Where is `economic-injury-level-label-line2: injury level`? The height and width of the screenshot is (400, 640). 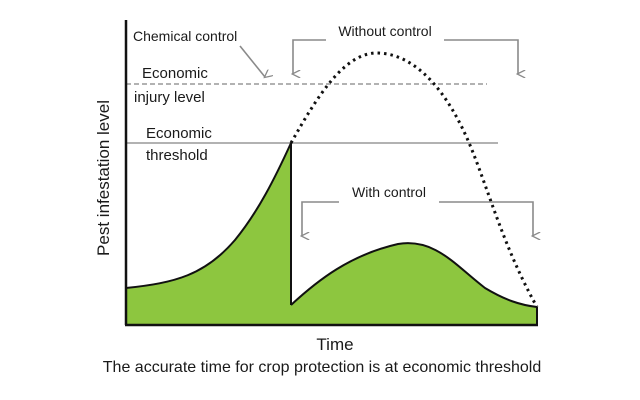
economic-injury-level-label-line2: injury level is located at coordinates (169, 97).